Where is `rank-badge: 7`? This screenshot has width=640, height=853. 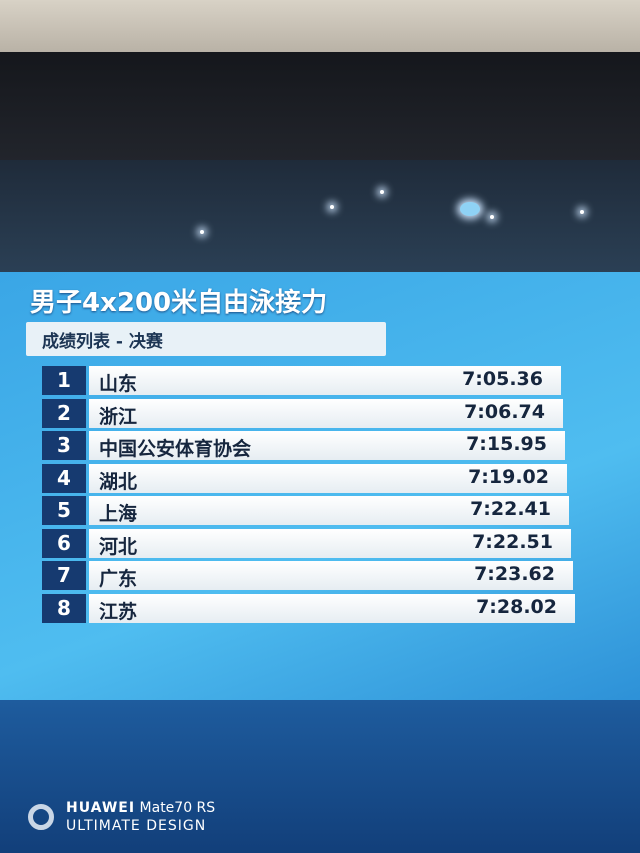 rank-badge: 7 is located at coordinates (64, 575).